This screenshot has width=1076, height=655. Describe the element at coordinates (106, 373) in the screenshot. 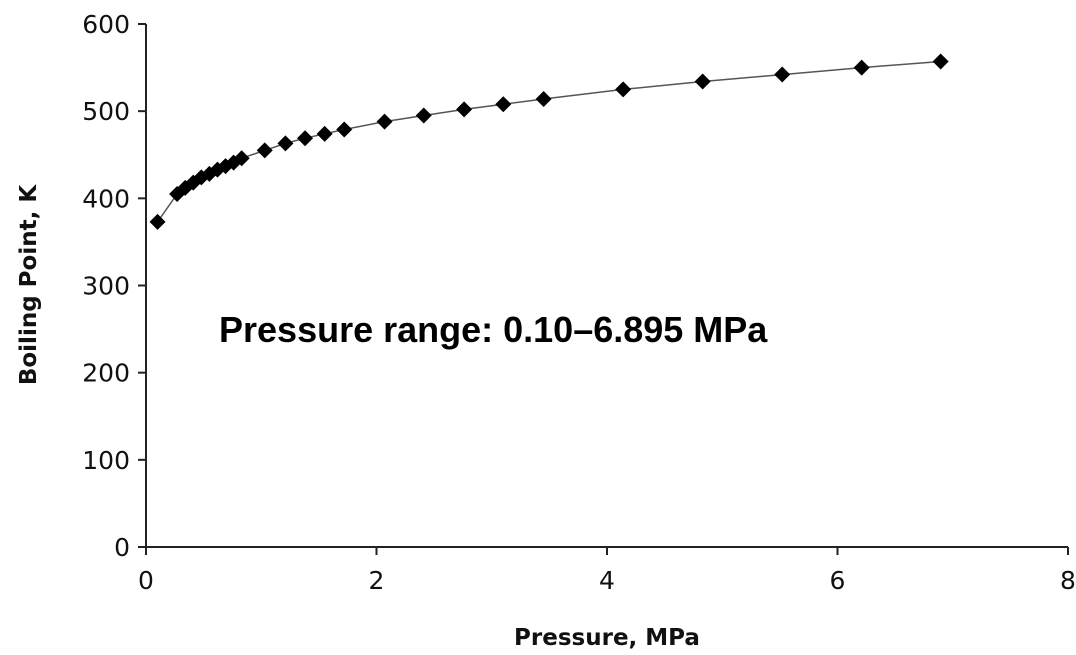

I see `y-tick-label: 200` at that location.